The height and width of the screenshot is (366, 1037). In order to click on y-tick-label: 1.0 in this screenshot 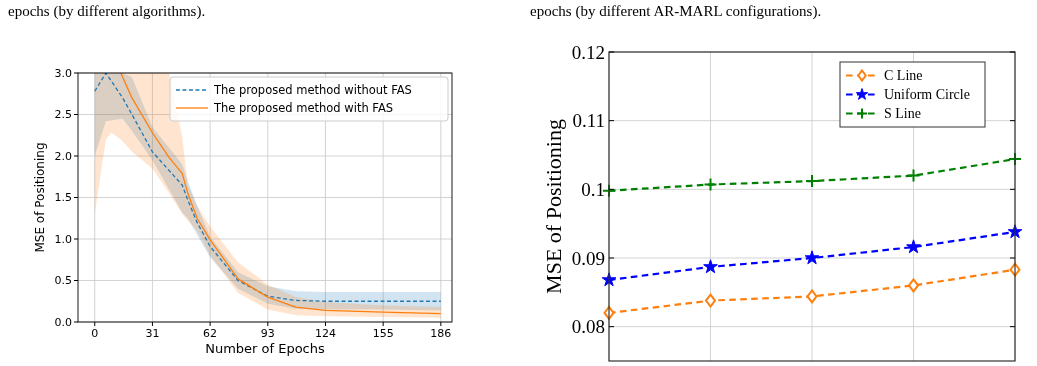, I will do `click(63, 239)`.